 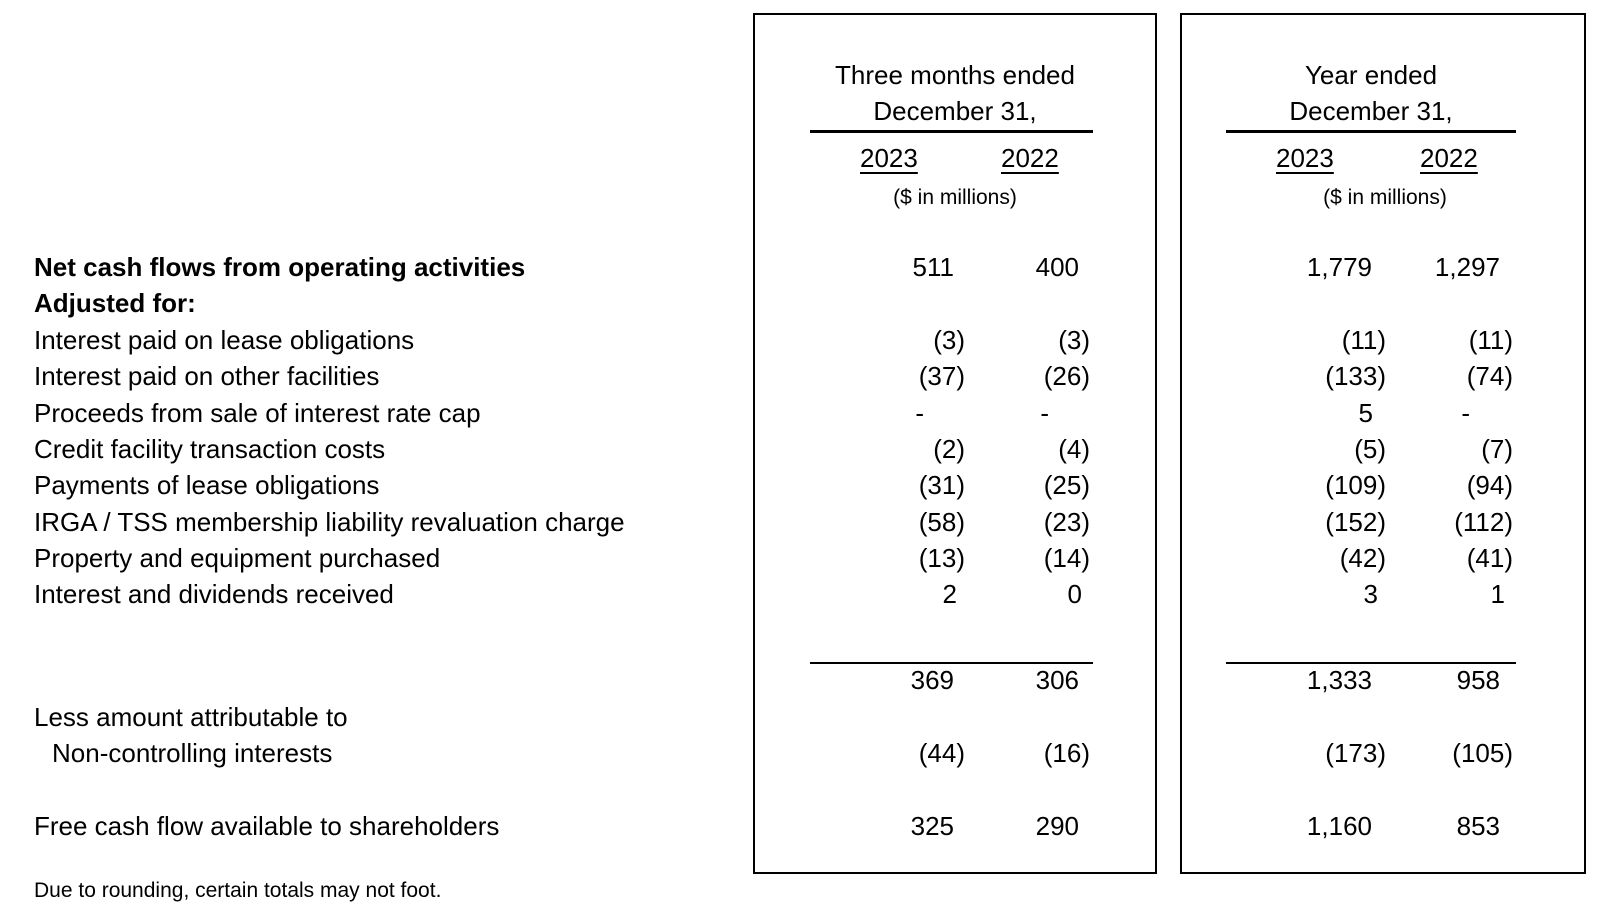 I want to click on annual-header-rule, so click(x=1371, y=131).